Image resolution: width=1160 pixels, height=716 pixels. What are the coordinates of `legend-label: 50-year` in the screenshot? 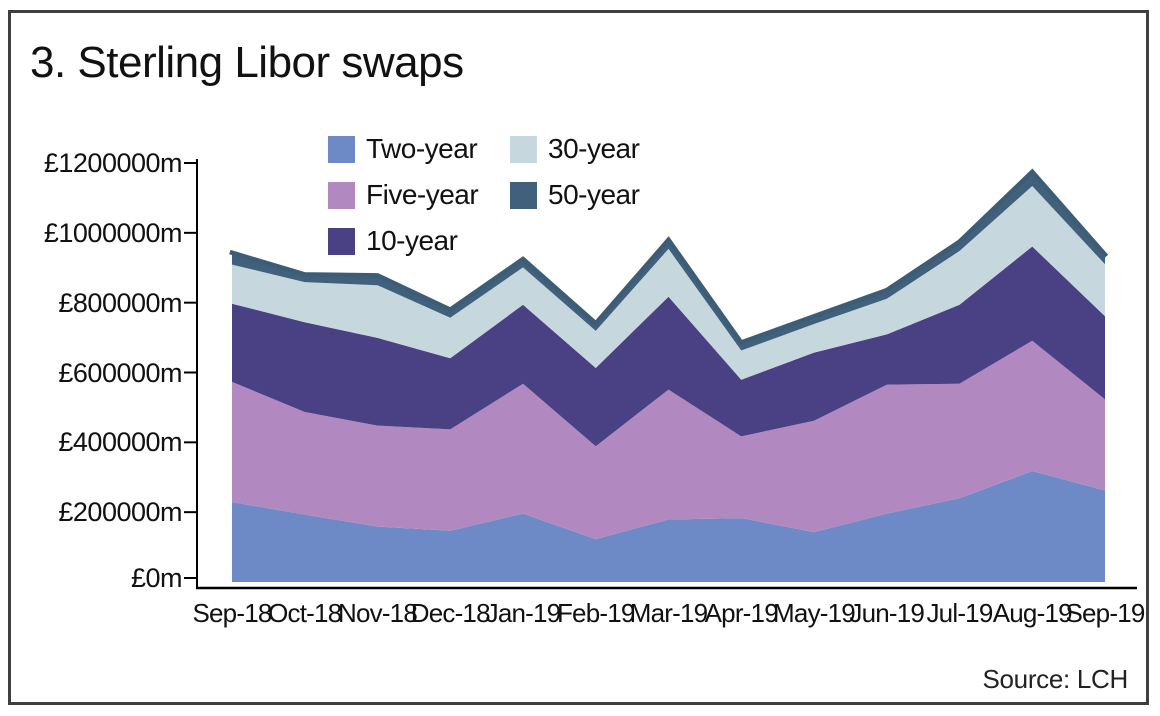 It's located at (594, 194).